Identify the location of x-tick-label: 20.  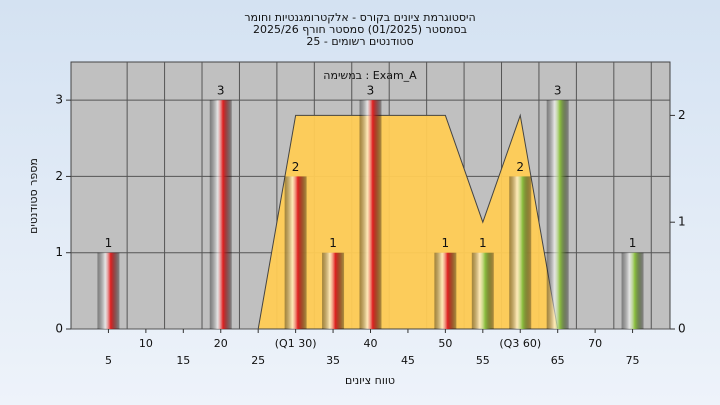
(221, 343).